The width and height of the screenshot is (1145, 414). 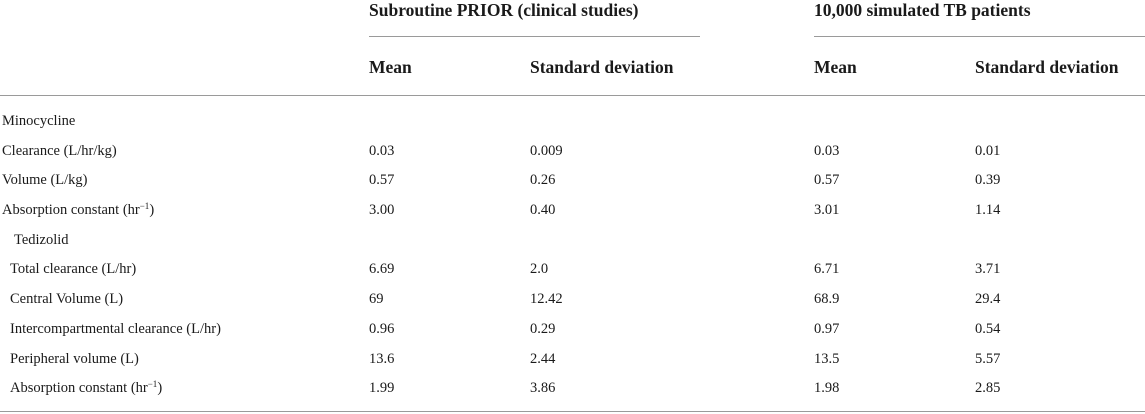 What do you see at coordinates (827, 358) in the screenshot?
I see `sim-mean-cell: 13.5` at bounding box center [827, 358].